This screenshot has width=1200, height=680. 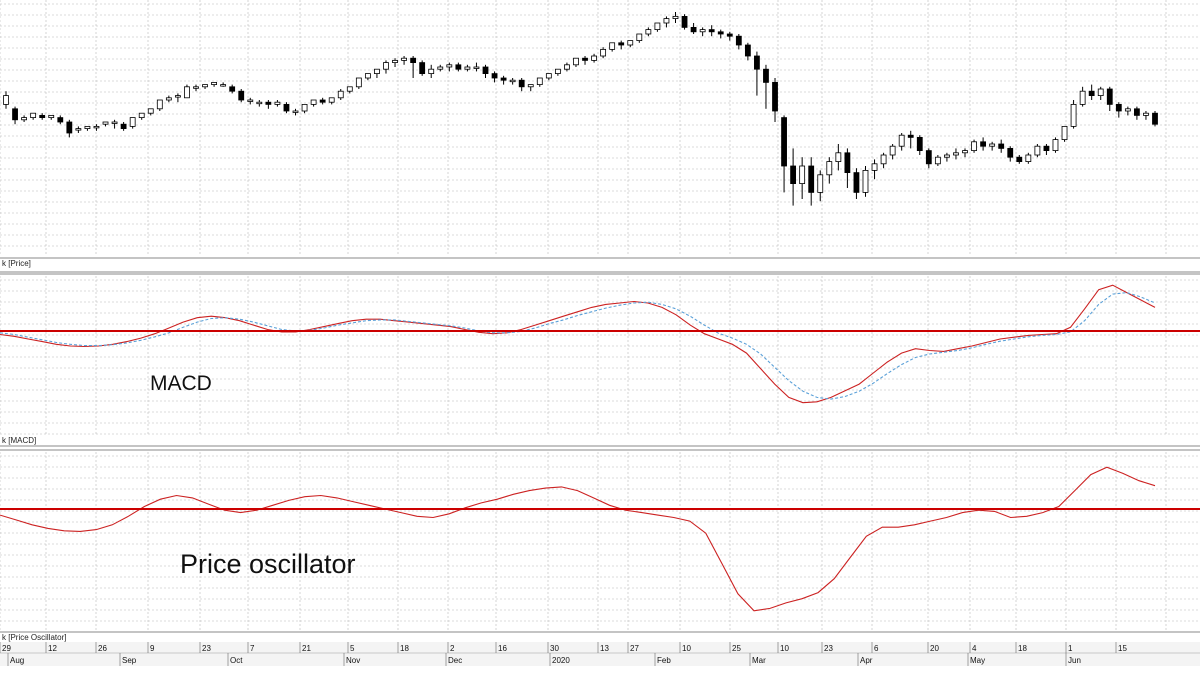 I want to click on day-tick-label: 25, so click(x=736, y=648).